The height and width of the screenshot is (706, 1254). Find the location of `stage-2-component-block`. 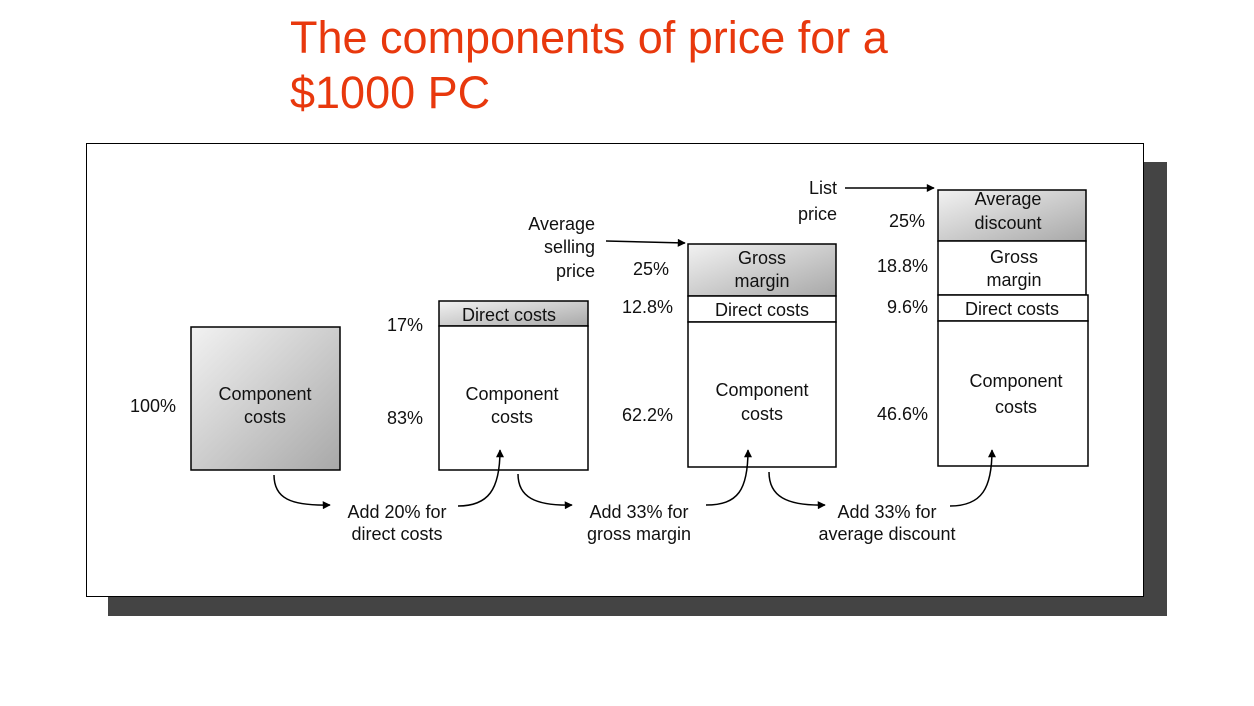

stage-2-component-block is located at coordinates (513, 398).